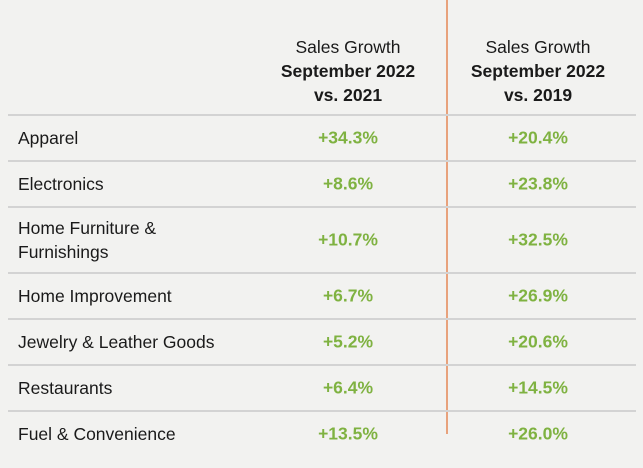  I want to click on table-row-apparel: Apparel +34.3% +20.4%, so click(322, 139).